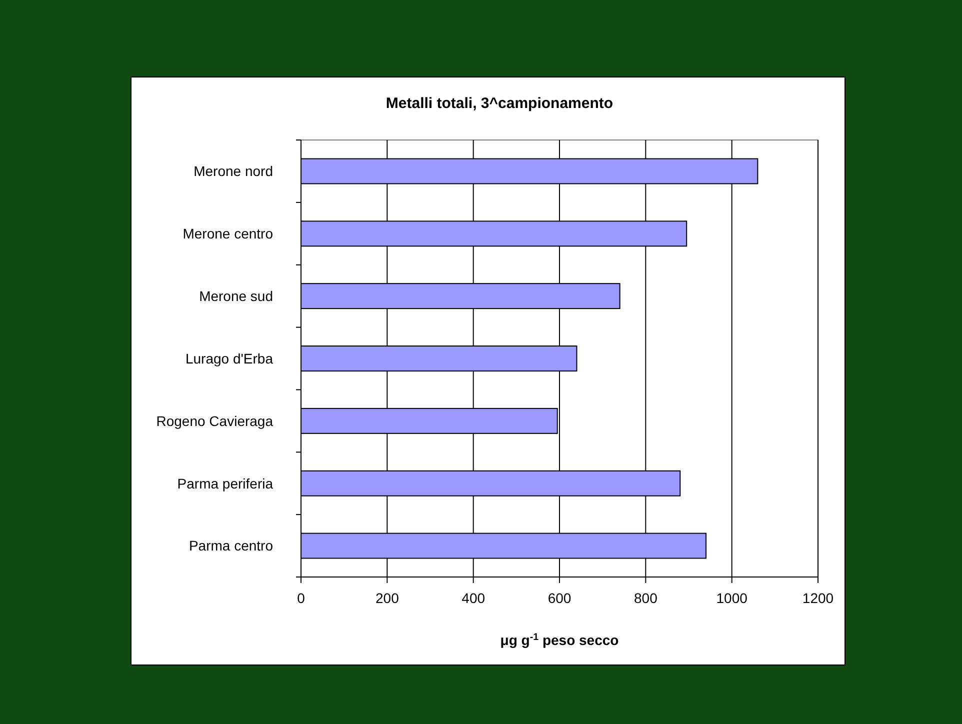 The image size is (962, 724). What do you see at coordinates (732, 598) in the screenshot?
I see `x-tick-label: 1000` at bounding box center [732, 598].